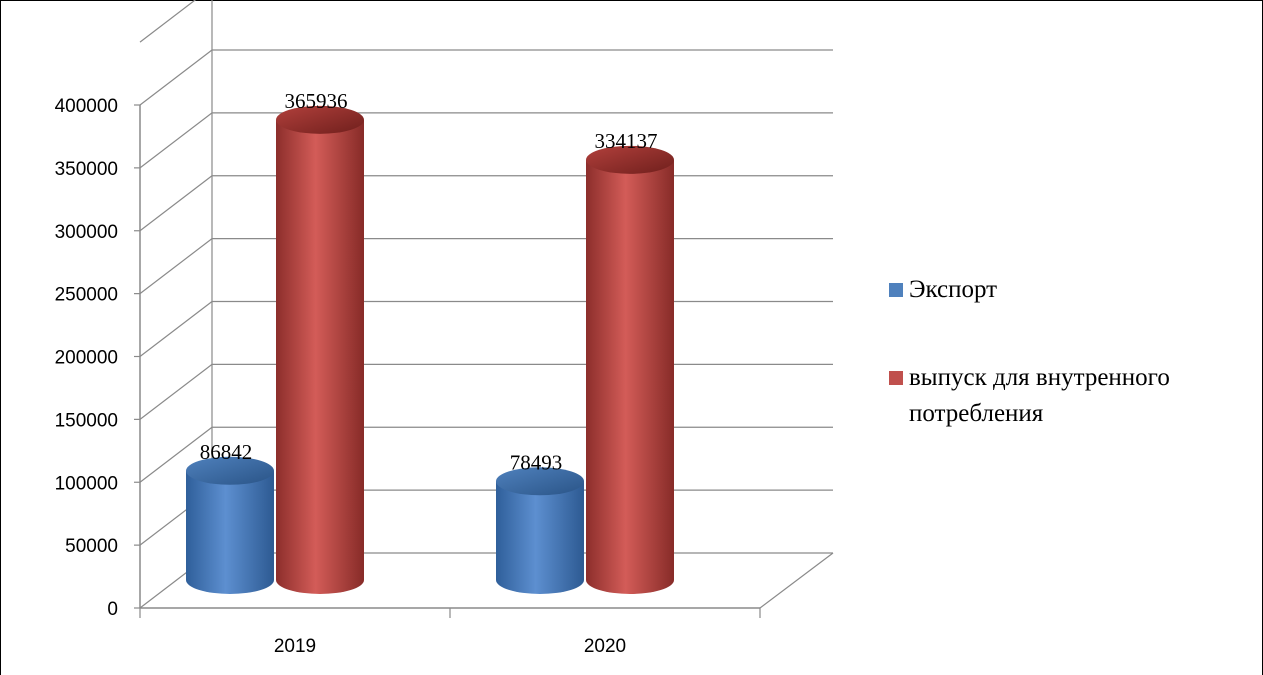 This screenshot has width=1263, height=675. What do you see at coordinates (796, 580) in the screenshot?
I see `floor-edge` at bounding box center [796, 580].